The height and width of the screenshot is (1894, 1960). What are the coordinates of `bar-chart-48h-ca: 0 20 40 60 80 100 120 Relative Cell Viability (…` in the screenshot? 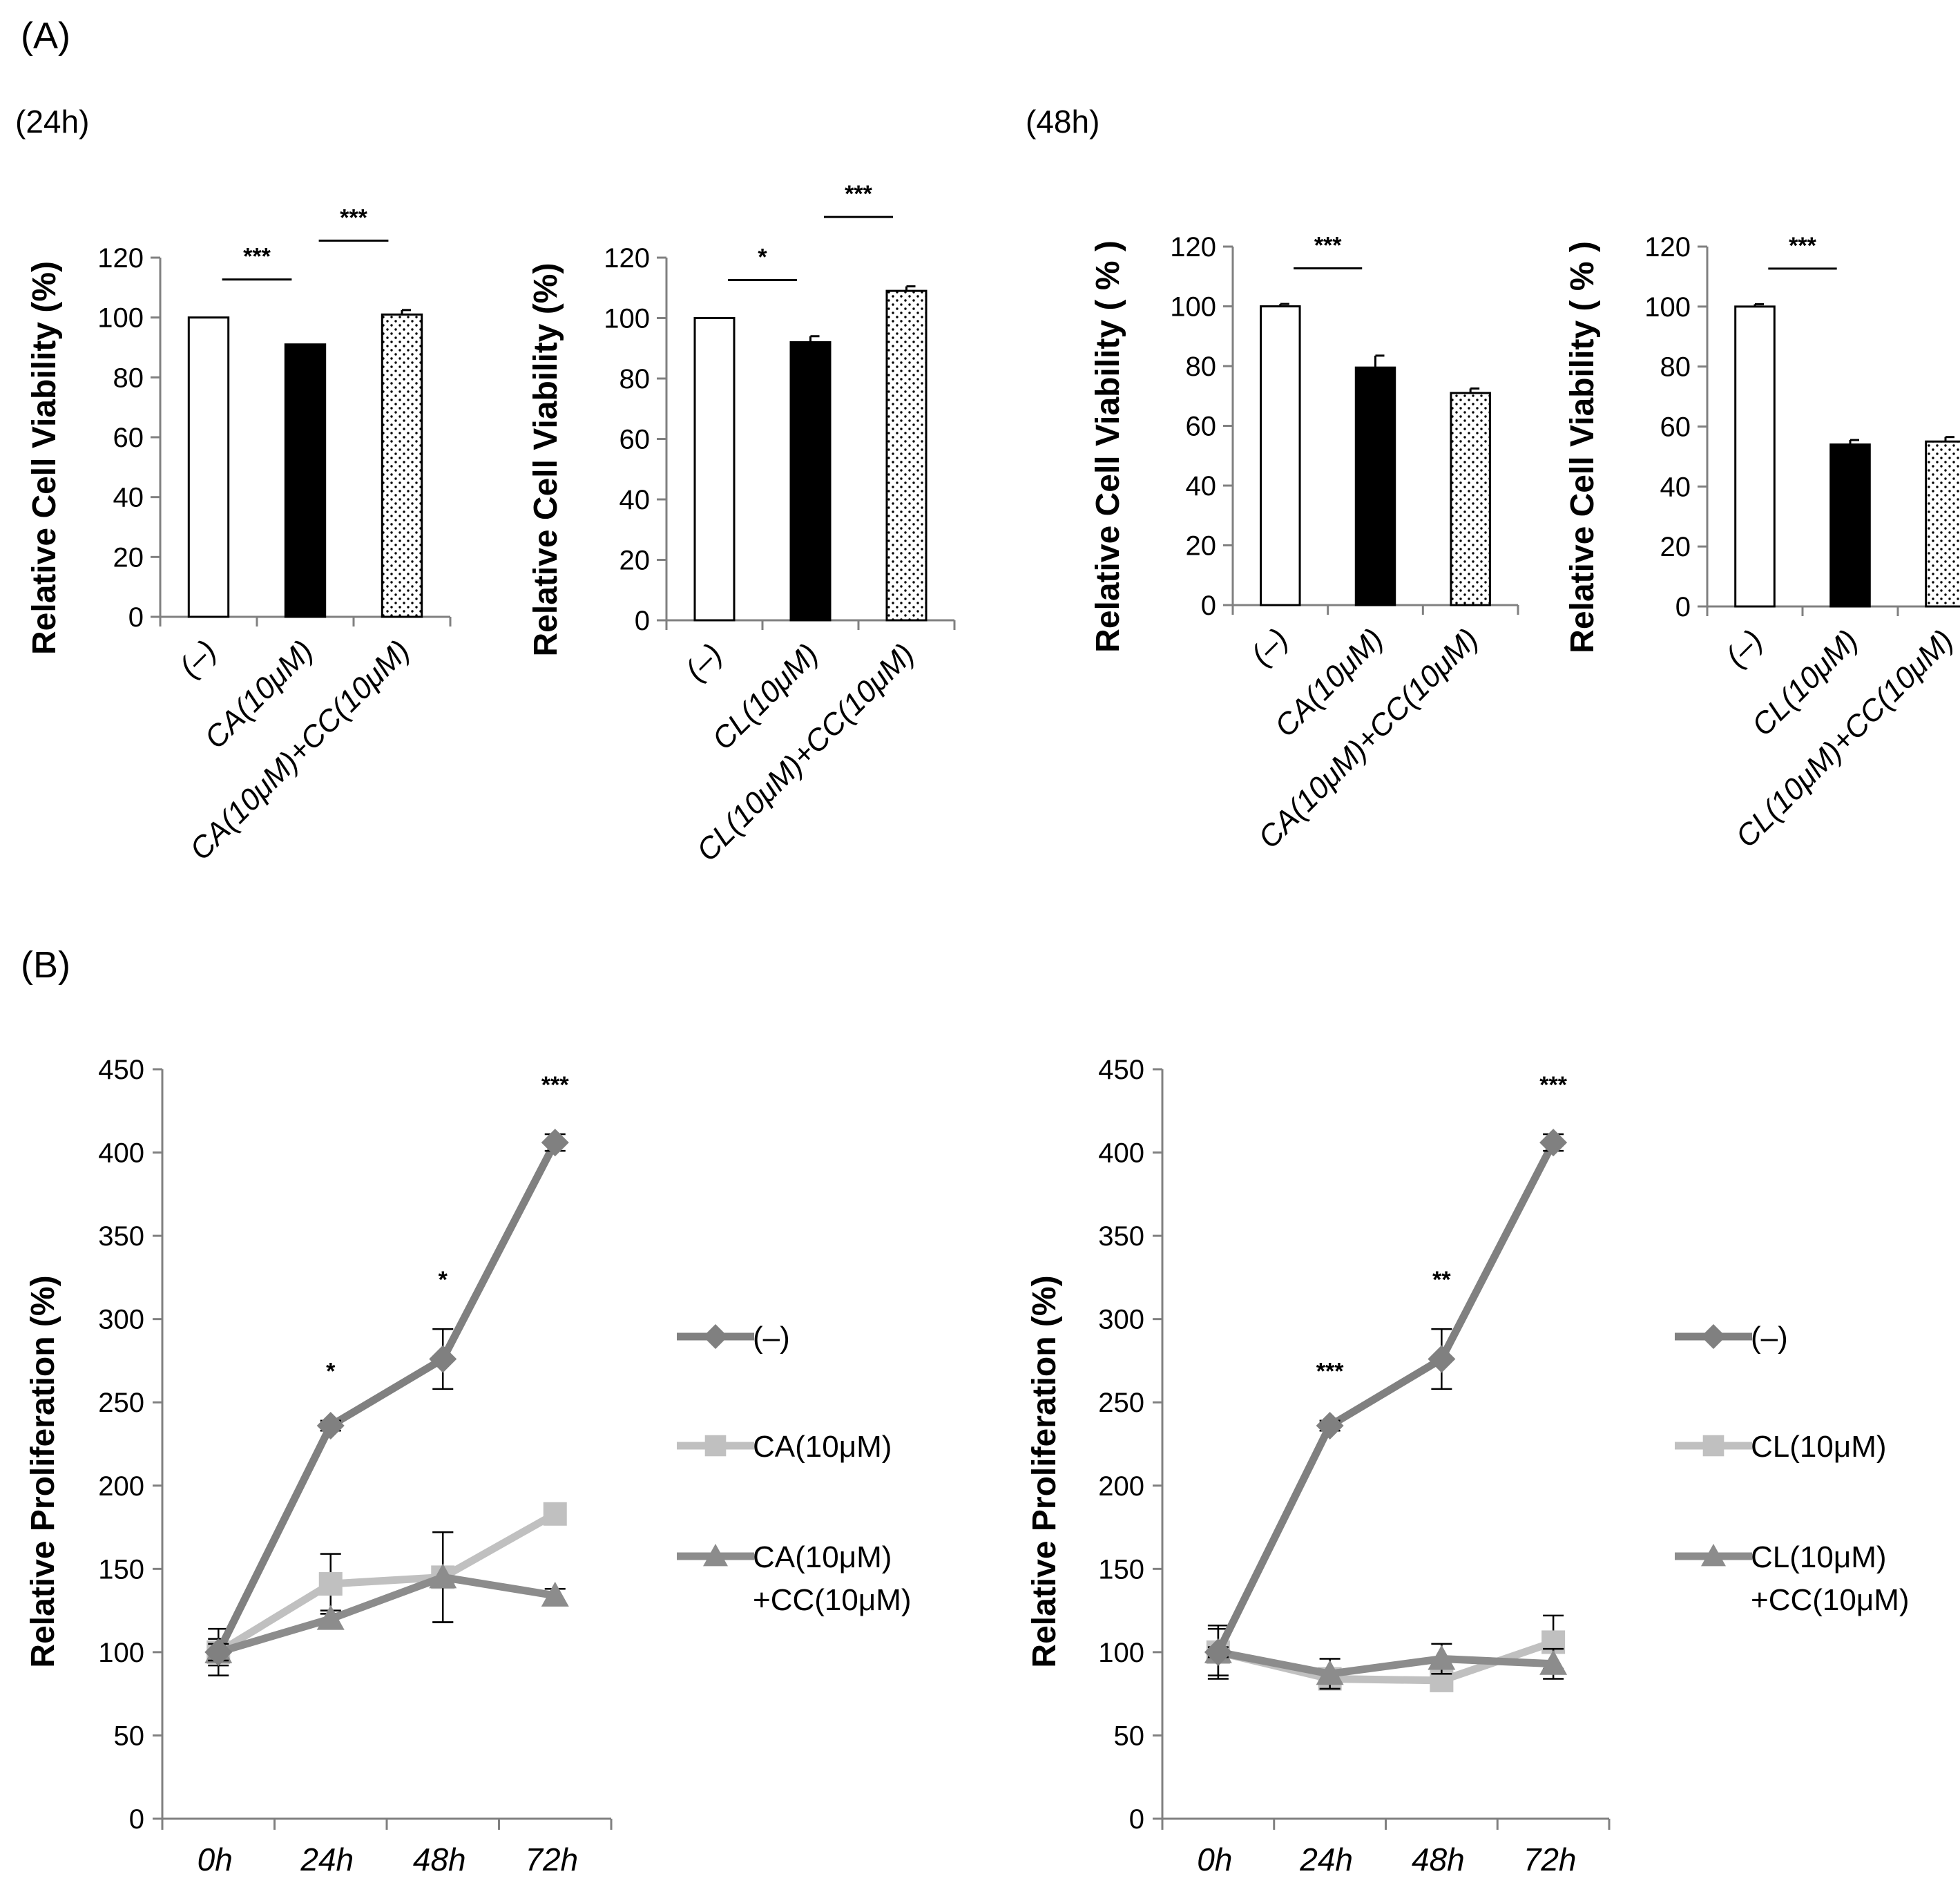 It's located at (1304, 543).